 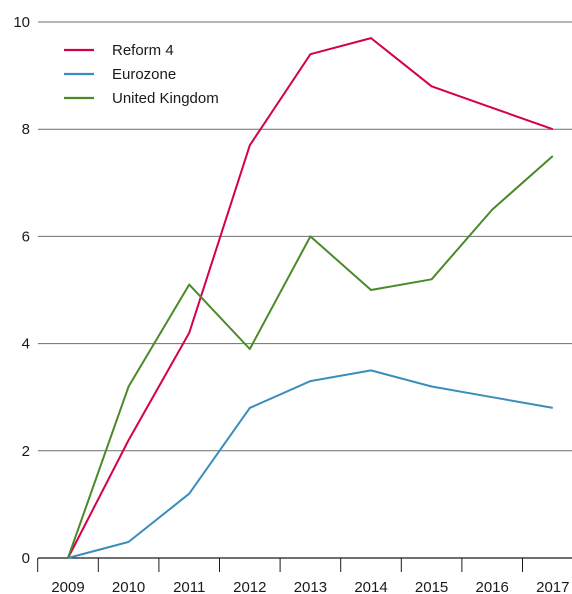 What do you see at coordinates (304, 575) in the screenshot?
I see `x-axis: 2009 2010 2011 2012 2013 2014 2015 2016 2017` at bounding box center [304, 575].